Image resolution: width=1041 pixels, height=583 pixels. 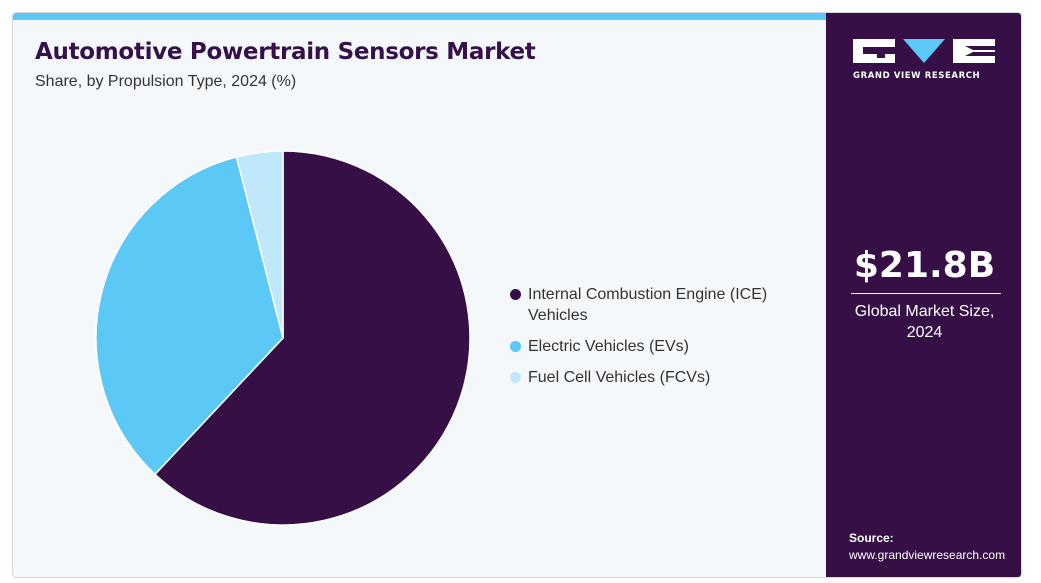 What do you see at coordinates (619, 377) in the screenshot?
I see `legend-label: Fuel Cell Vehicles (FCVs)` at bounding box center [619, 377].